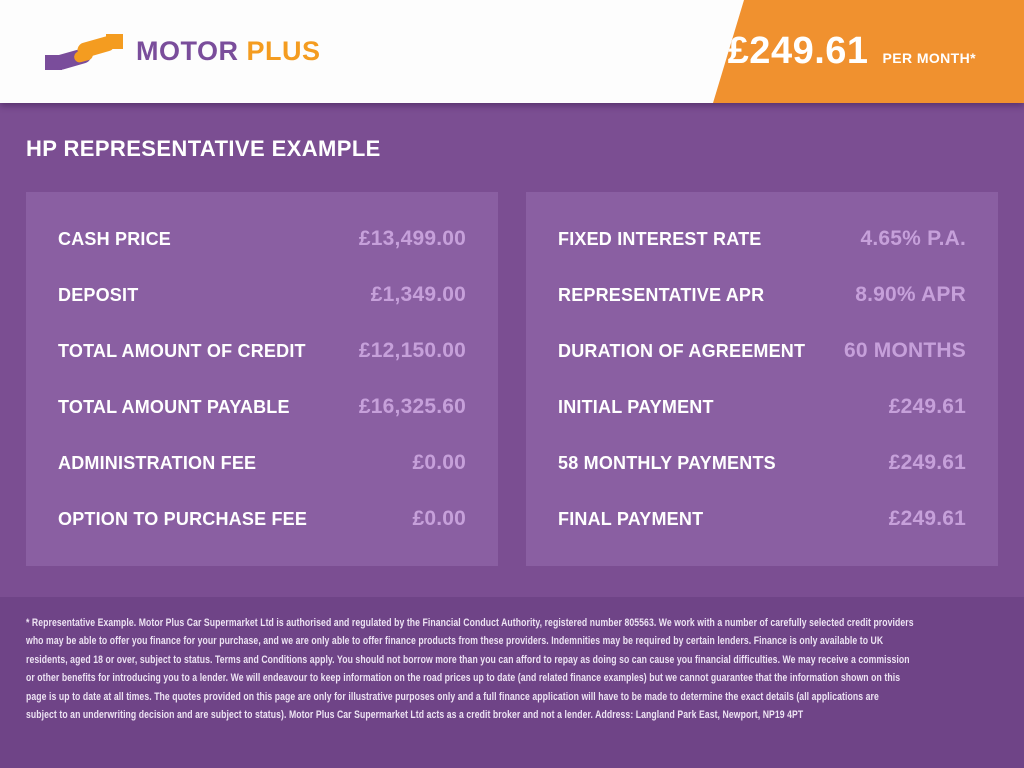 Image resolution: width=1024 pixels, height=768 pixels. Describe the element at coordinates (929, 58) in the screenshot. I see `monthly-price-suffix: PER MONTH*` at that location.